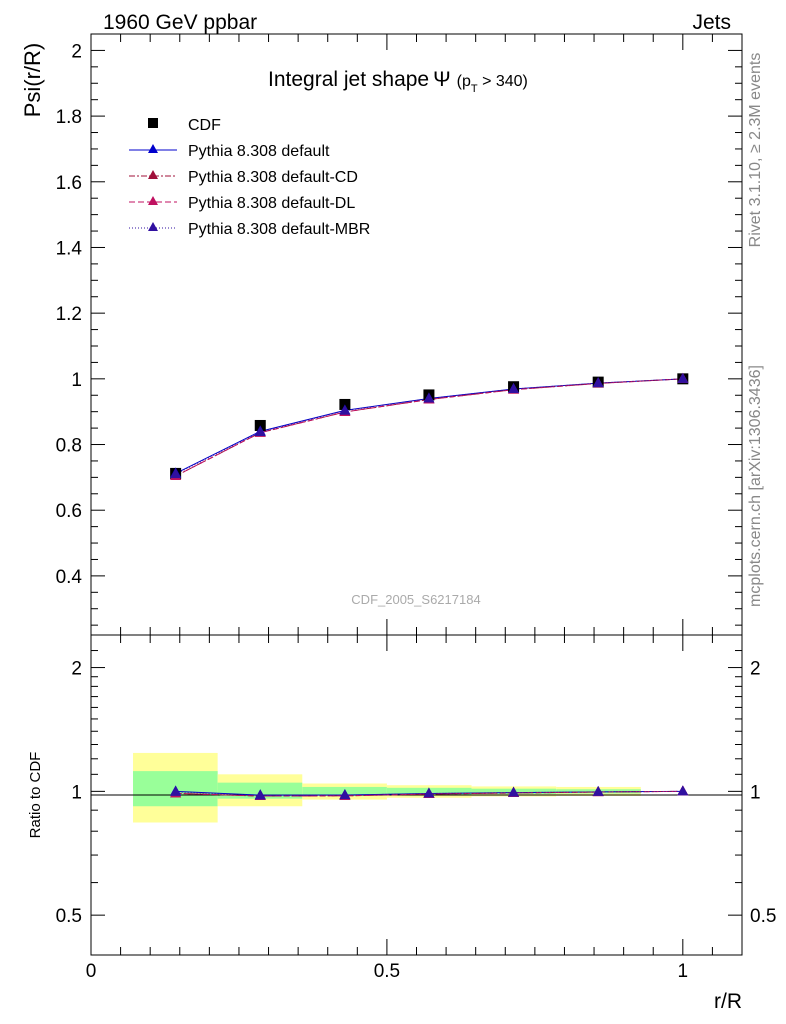  What do you see at coordinates (273, 177) in the screenshot?
I see `legend-label: Pythia 8.308 default-CD` at bounding box center [273, 177].